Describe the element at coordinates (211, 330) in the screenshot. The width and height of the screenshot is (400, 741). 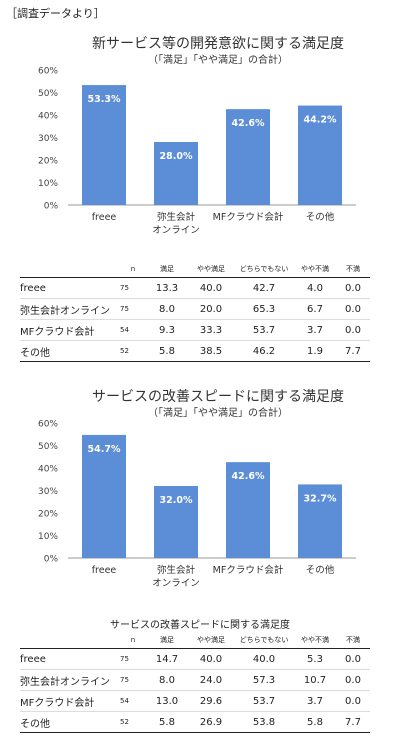
I see `value-cell: 33.3` at that location.